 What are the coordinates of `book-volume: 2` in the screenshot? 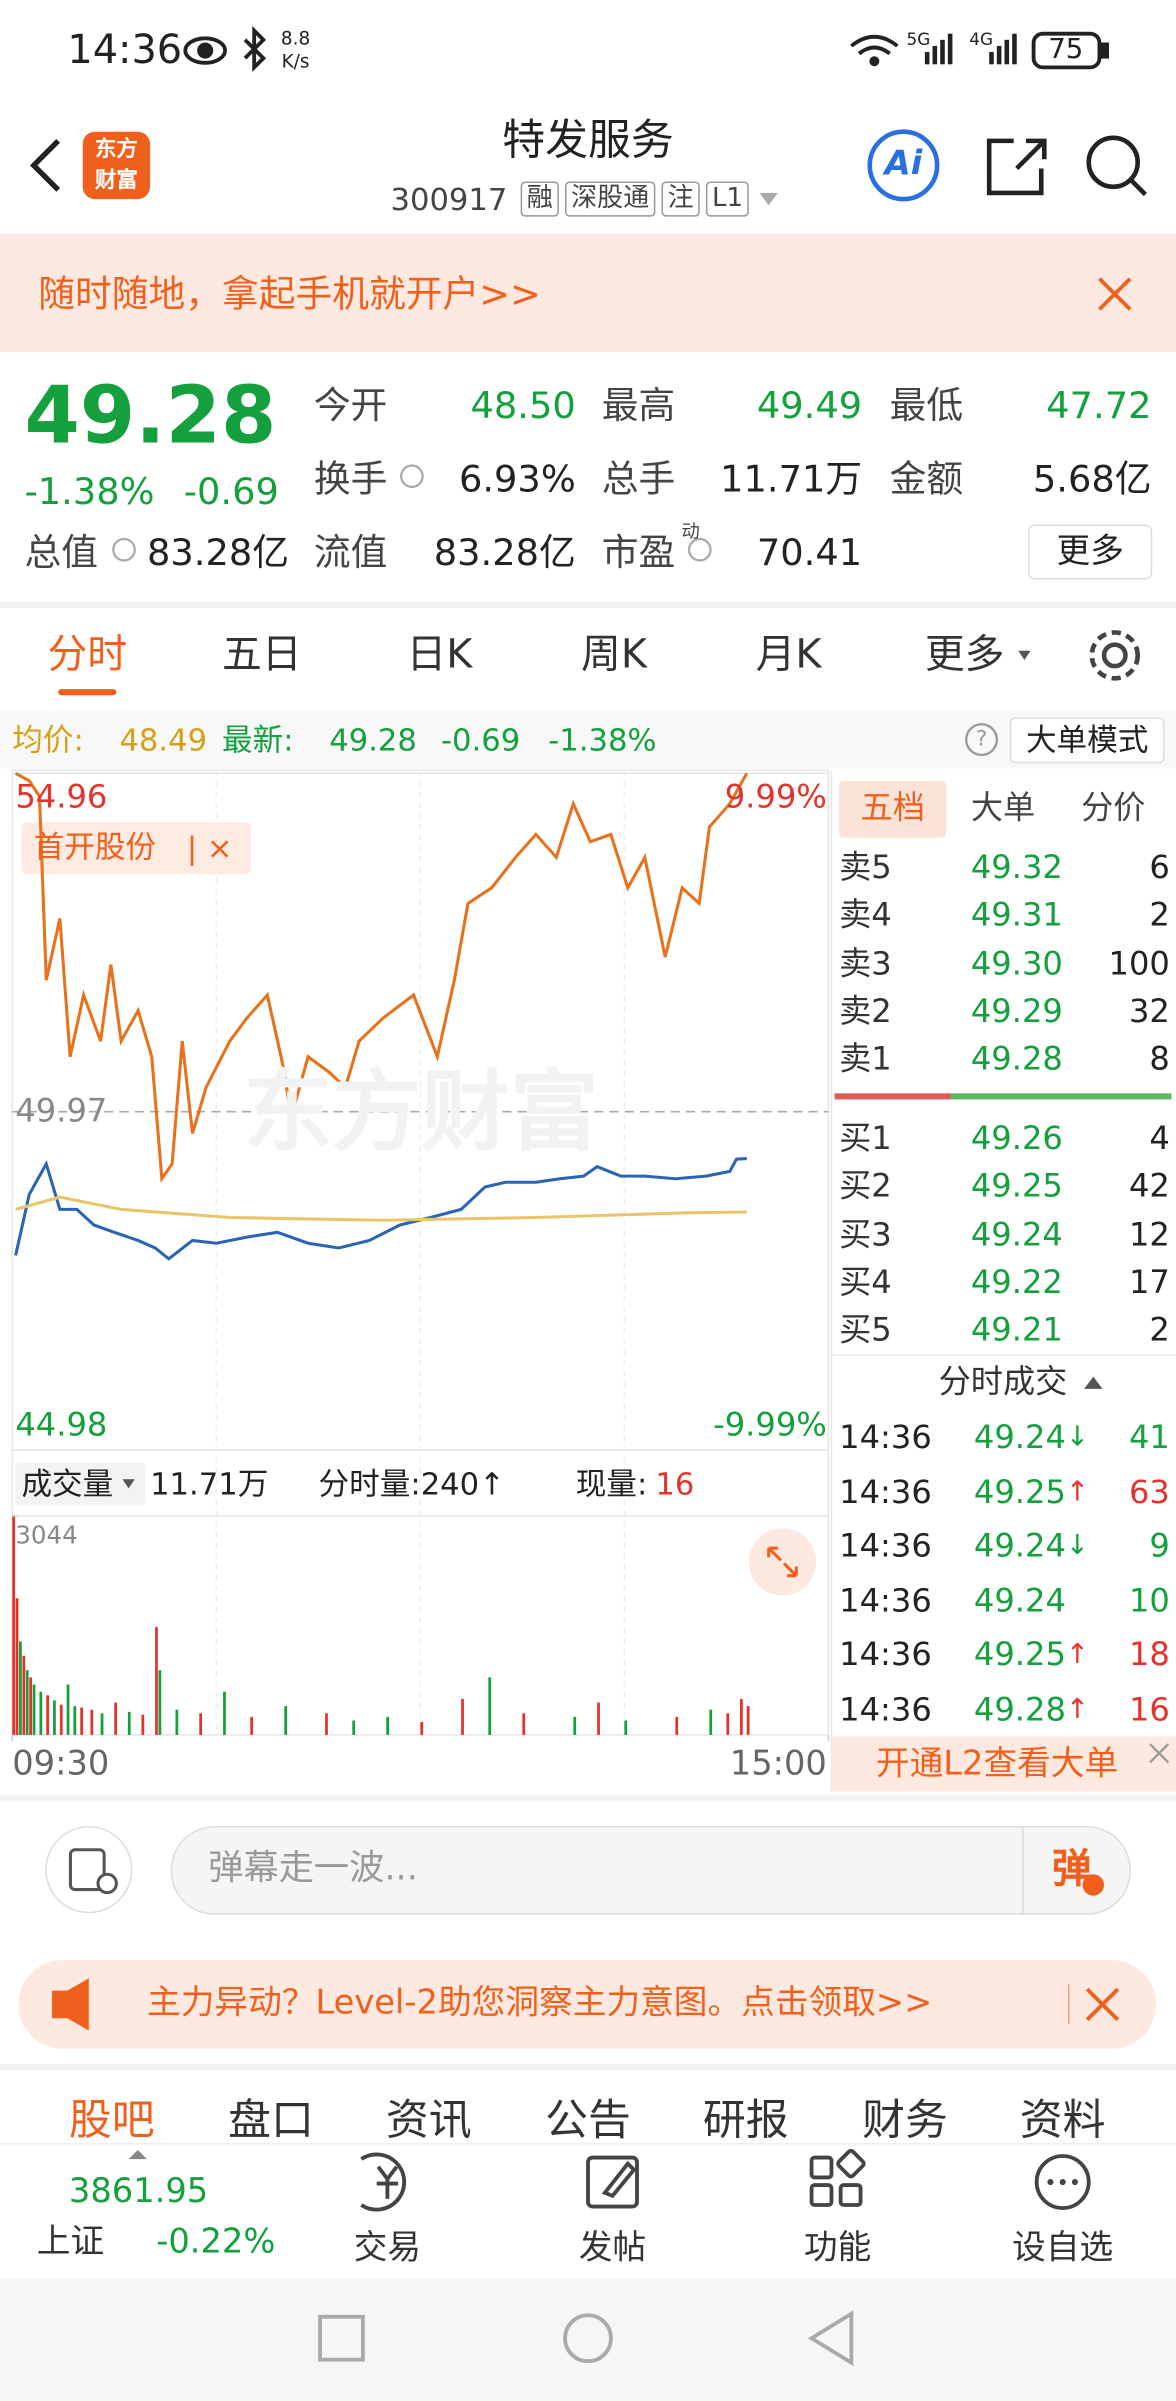 It's located at (1159, 916).